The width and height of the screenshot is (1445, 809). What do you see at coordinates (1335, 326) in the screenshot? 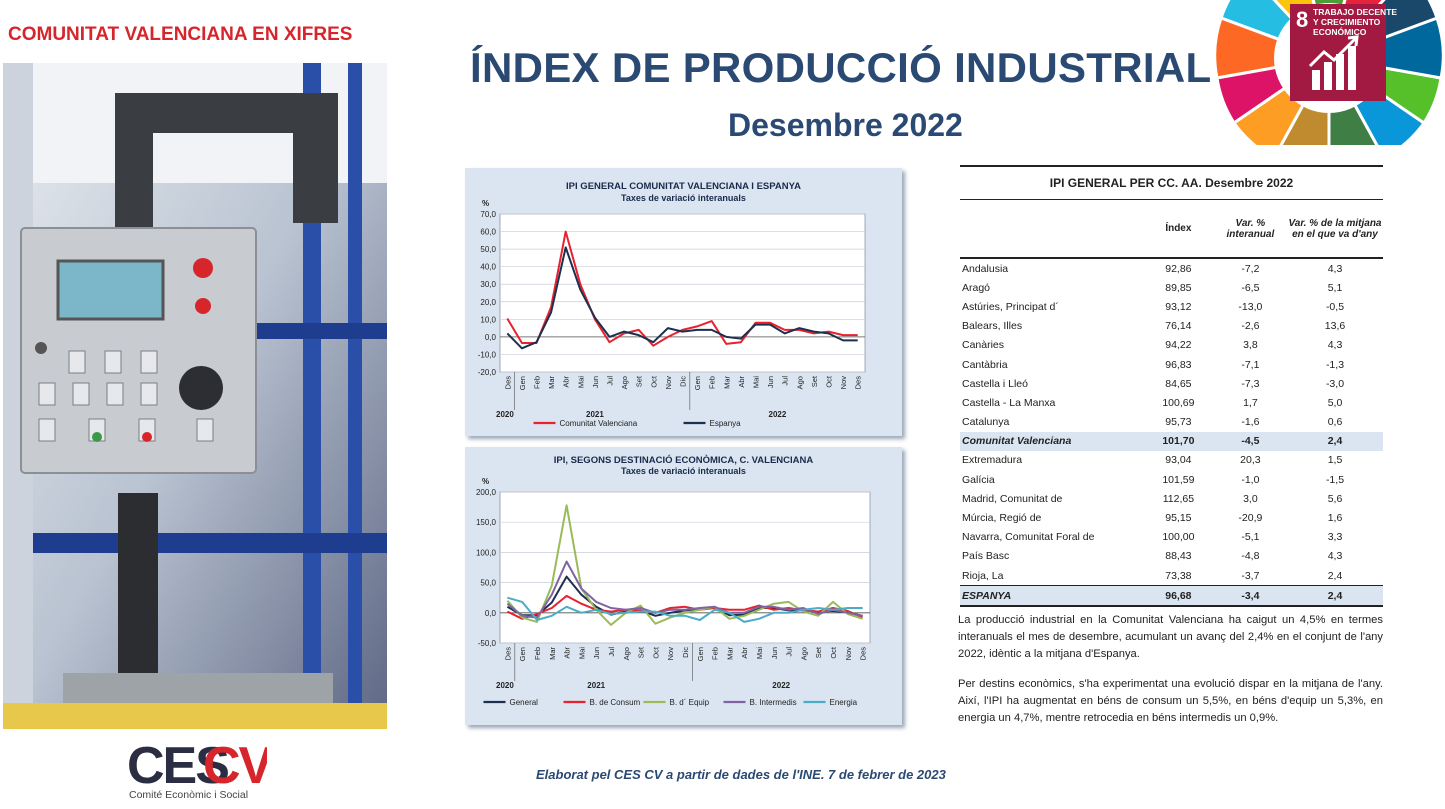
I see `value-cell: 13,6` at bounding box center [1335, 326].